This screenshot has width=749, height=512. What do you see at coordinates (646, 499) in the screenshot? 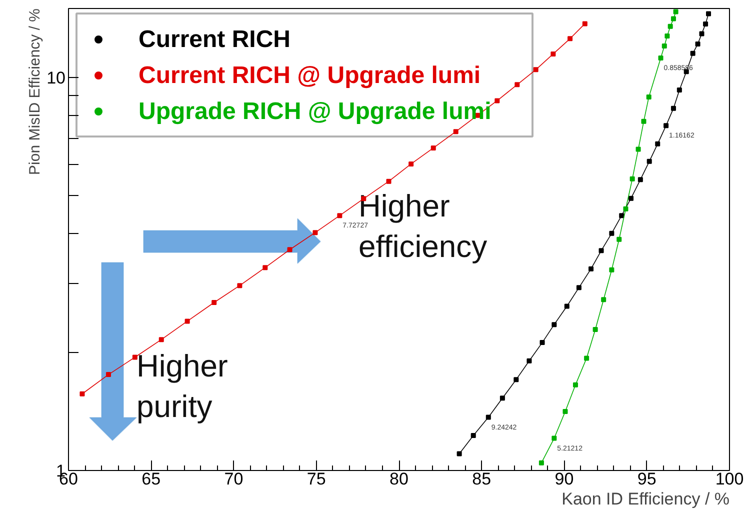
I see `x-axis-title: Kaon ID Efficiency / %` at bounding box center [646, 499].